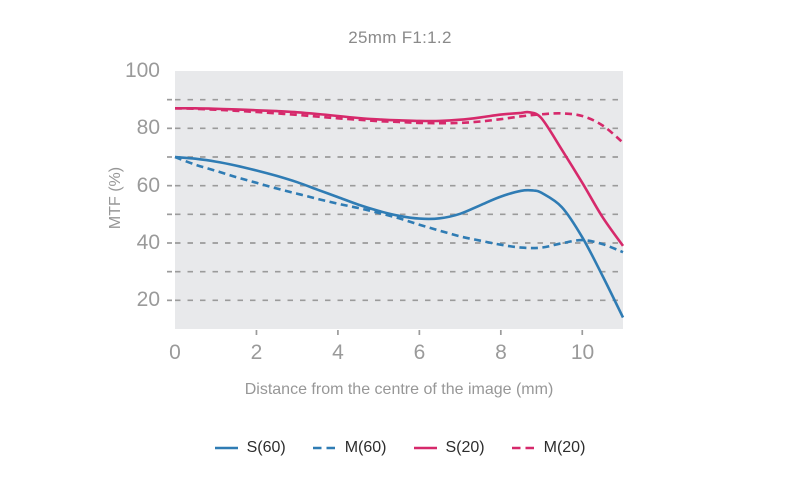 The height and width of the screenshot is (500, 800). Describe the element at coordinates (564, 447) in the screenshot. I see `legend-label: M(20)` at that location.